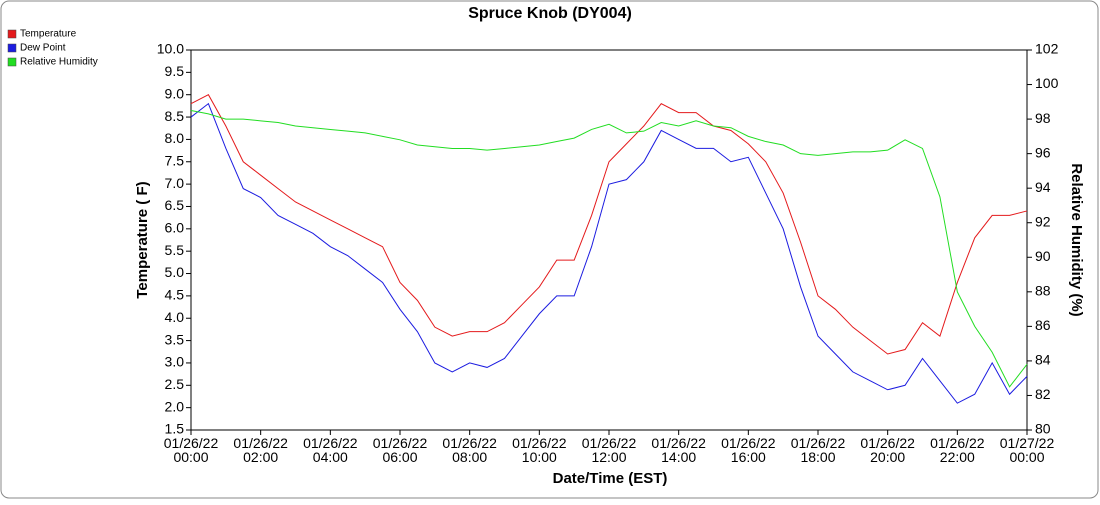  What do you see at coordinates (887, 450) in the screenshot?
I see `x-tick-label: 01/26/22 20:00` at bounding box center [887, 450].